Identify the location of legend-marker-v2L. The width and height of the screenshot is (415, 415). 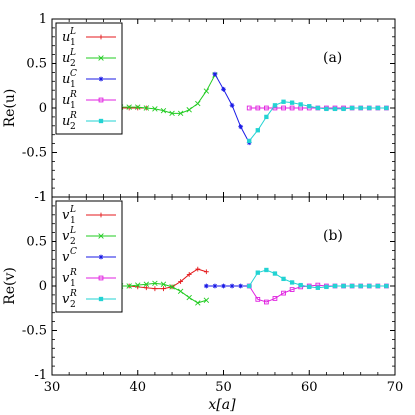
(101, 236).